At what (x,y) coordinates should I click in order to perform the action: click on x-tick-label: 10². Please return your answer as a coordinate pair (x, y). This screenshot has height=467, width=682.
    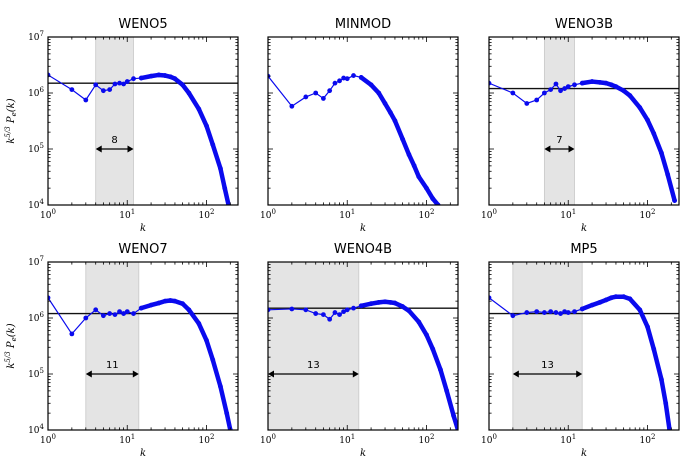
    Looking at the image, I should click on (427, 214).